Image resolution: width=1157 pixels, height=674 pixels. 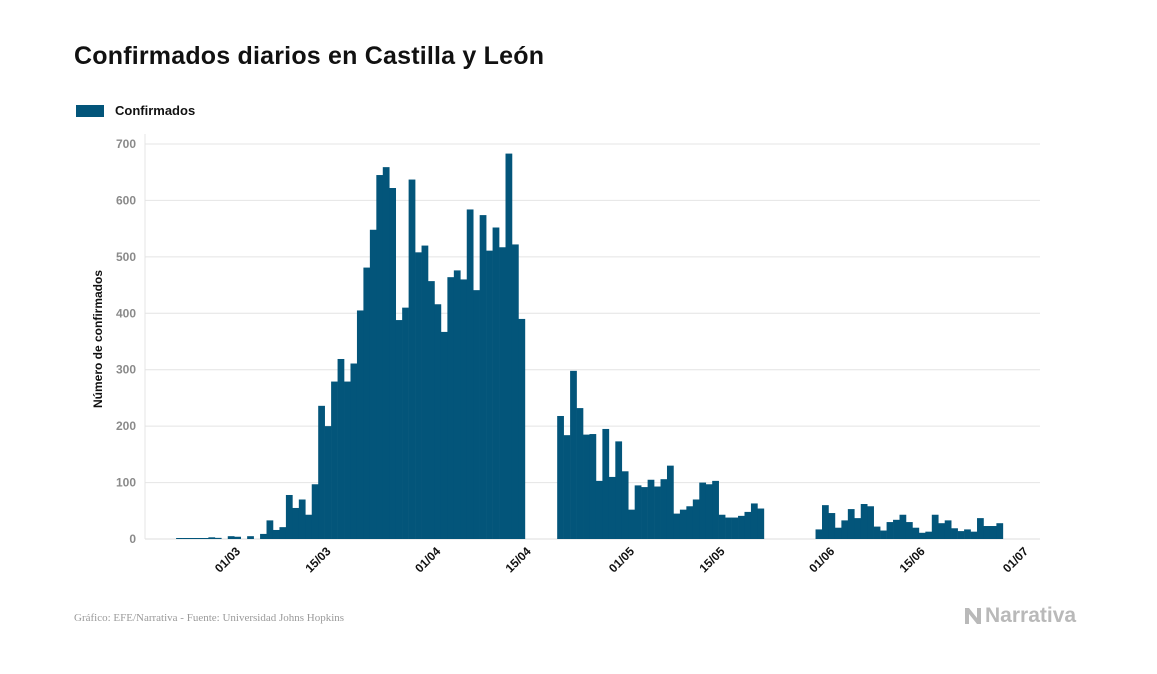 I want to click on y-tick-label: 200, so click(x=126, y=426).